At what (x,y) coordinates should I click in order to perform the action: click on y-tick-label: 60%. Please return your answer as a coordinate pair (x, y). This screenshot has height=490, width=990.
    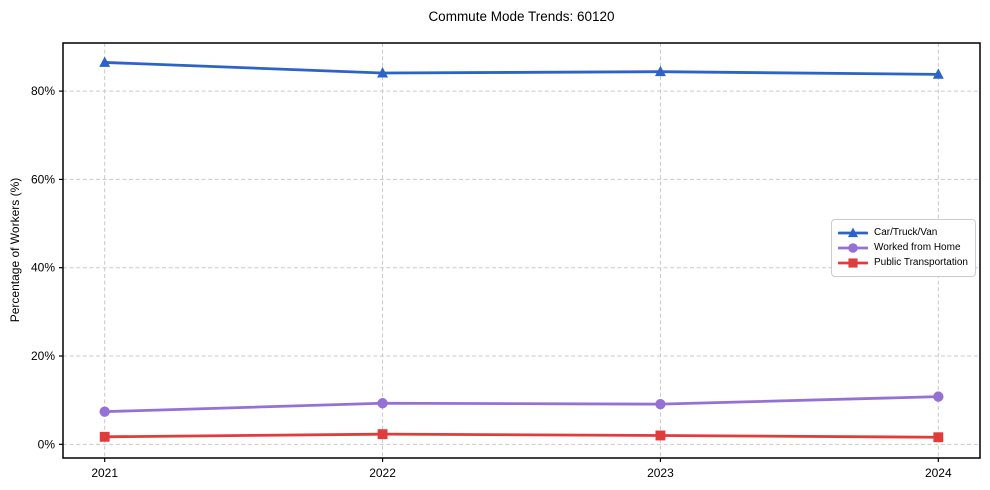
    Looking at the image, I should click on (43, 179).